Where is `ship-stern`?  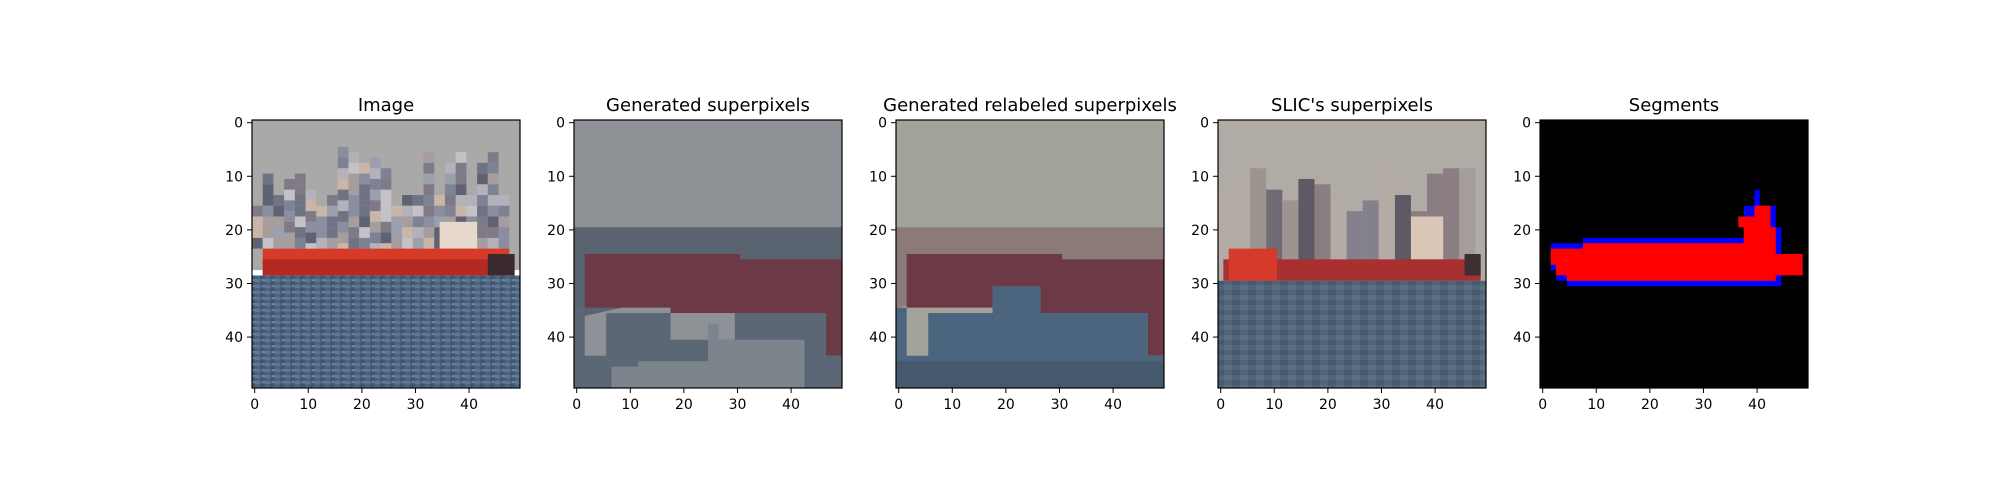
ship-stern is located at coordinates (501, 265).